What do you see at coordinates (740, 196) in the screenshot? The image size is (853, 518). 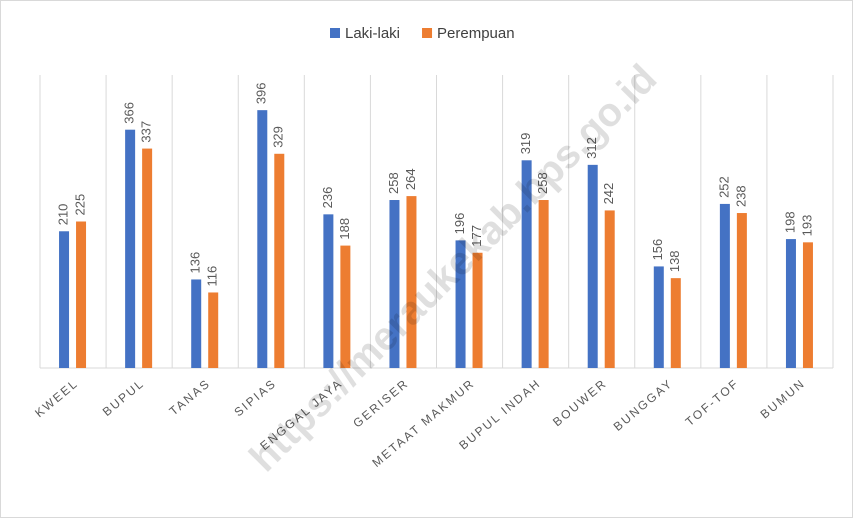 I see `data-label: 238` at bounding box center [740, 196].